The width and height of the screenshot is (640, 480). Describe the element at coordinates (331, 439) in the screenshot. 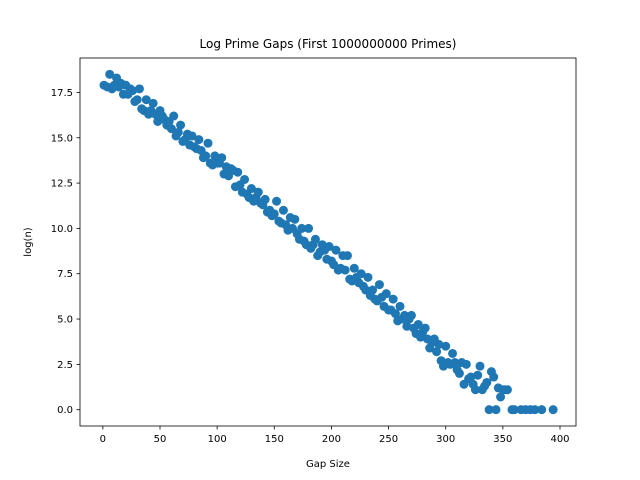

I see `x-tick-label: 200` at that location.